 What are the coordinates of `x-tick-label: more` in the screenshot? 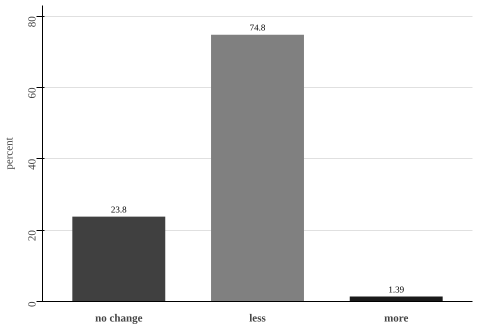 It's located at (396, 318).